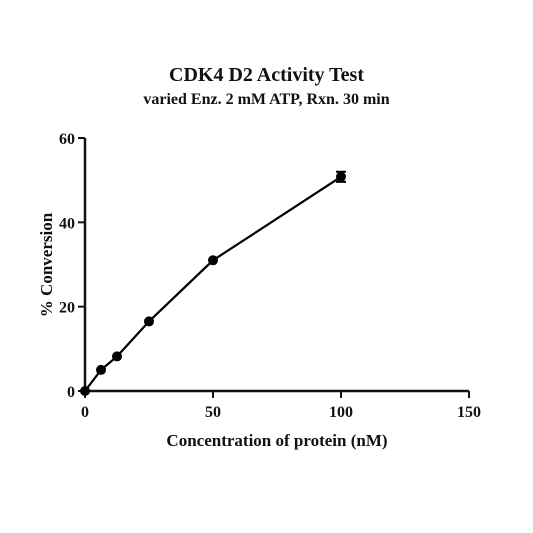 This screenshot has height=533, width=533. What do you see at coordinates (85, 412) in the screenshot?
I see `x-tick-label: 0` at bounding box center [85, 412].